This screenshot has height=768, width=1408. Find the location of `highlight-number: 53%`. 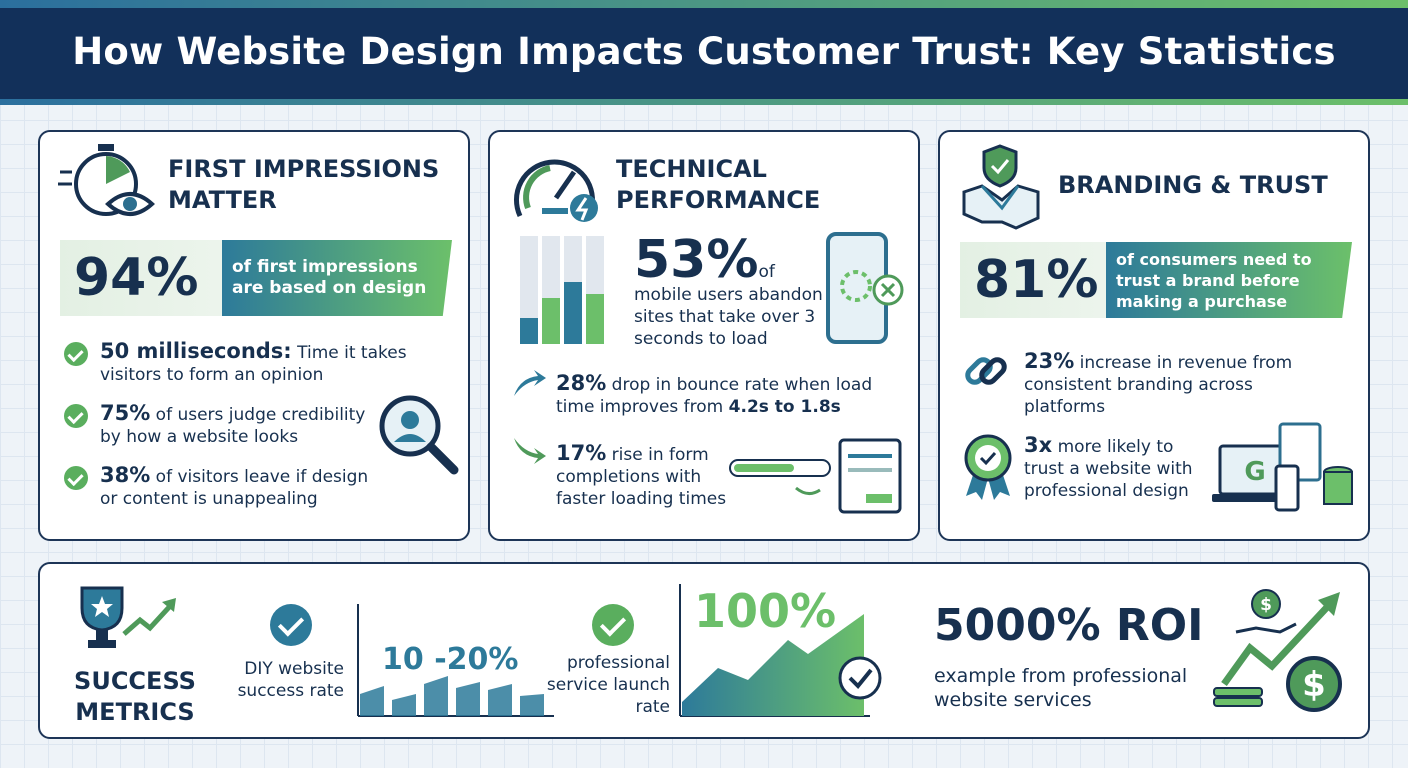

highlight-number: 53% is located at coordinates (696, 260).